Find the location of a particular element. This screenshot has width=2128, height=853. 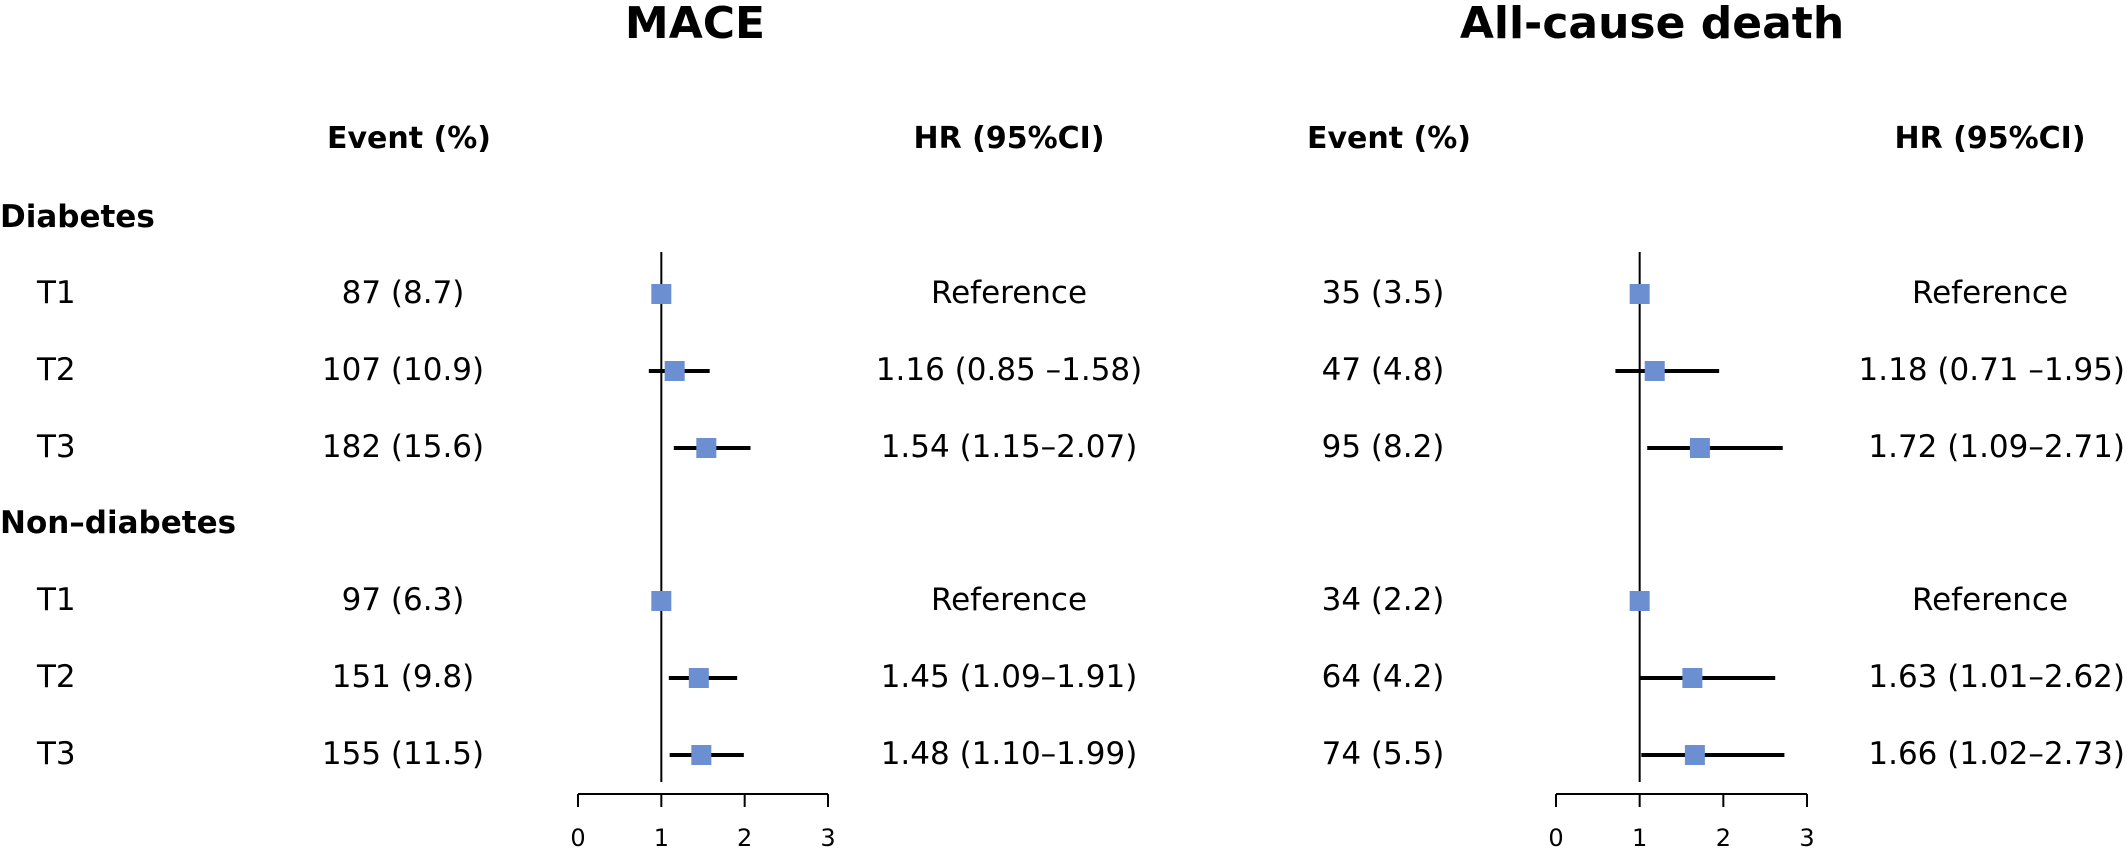

mace-hr-cell: 1.48 (1.10–1.99) is located at coordinates (1009, 754).